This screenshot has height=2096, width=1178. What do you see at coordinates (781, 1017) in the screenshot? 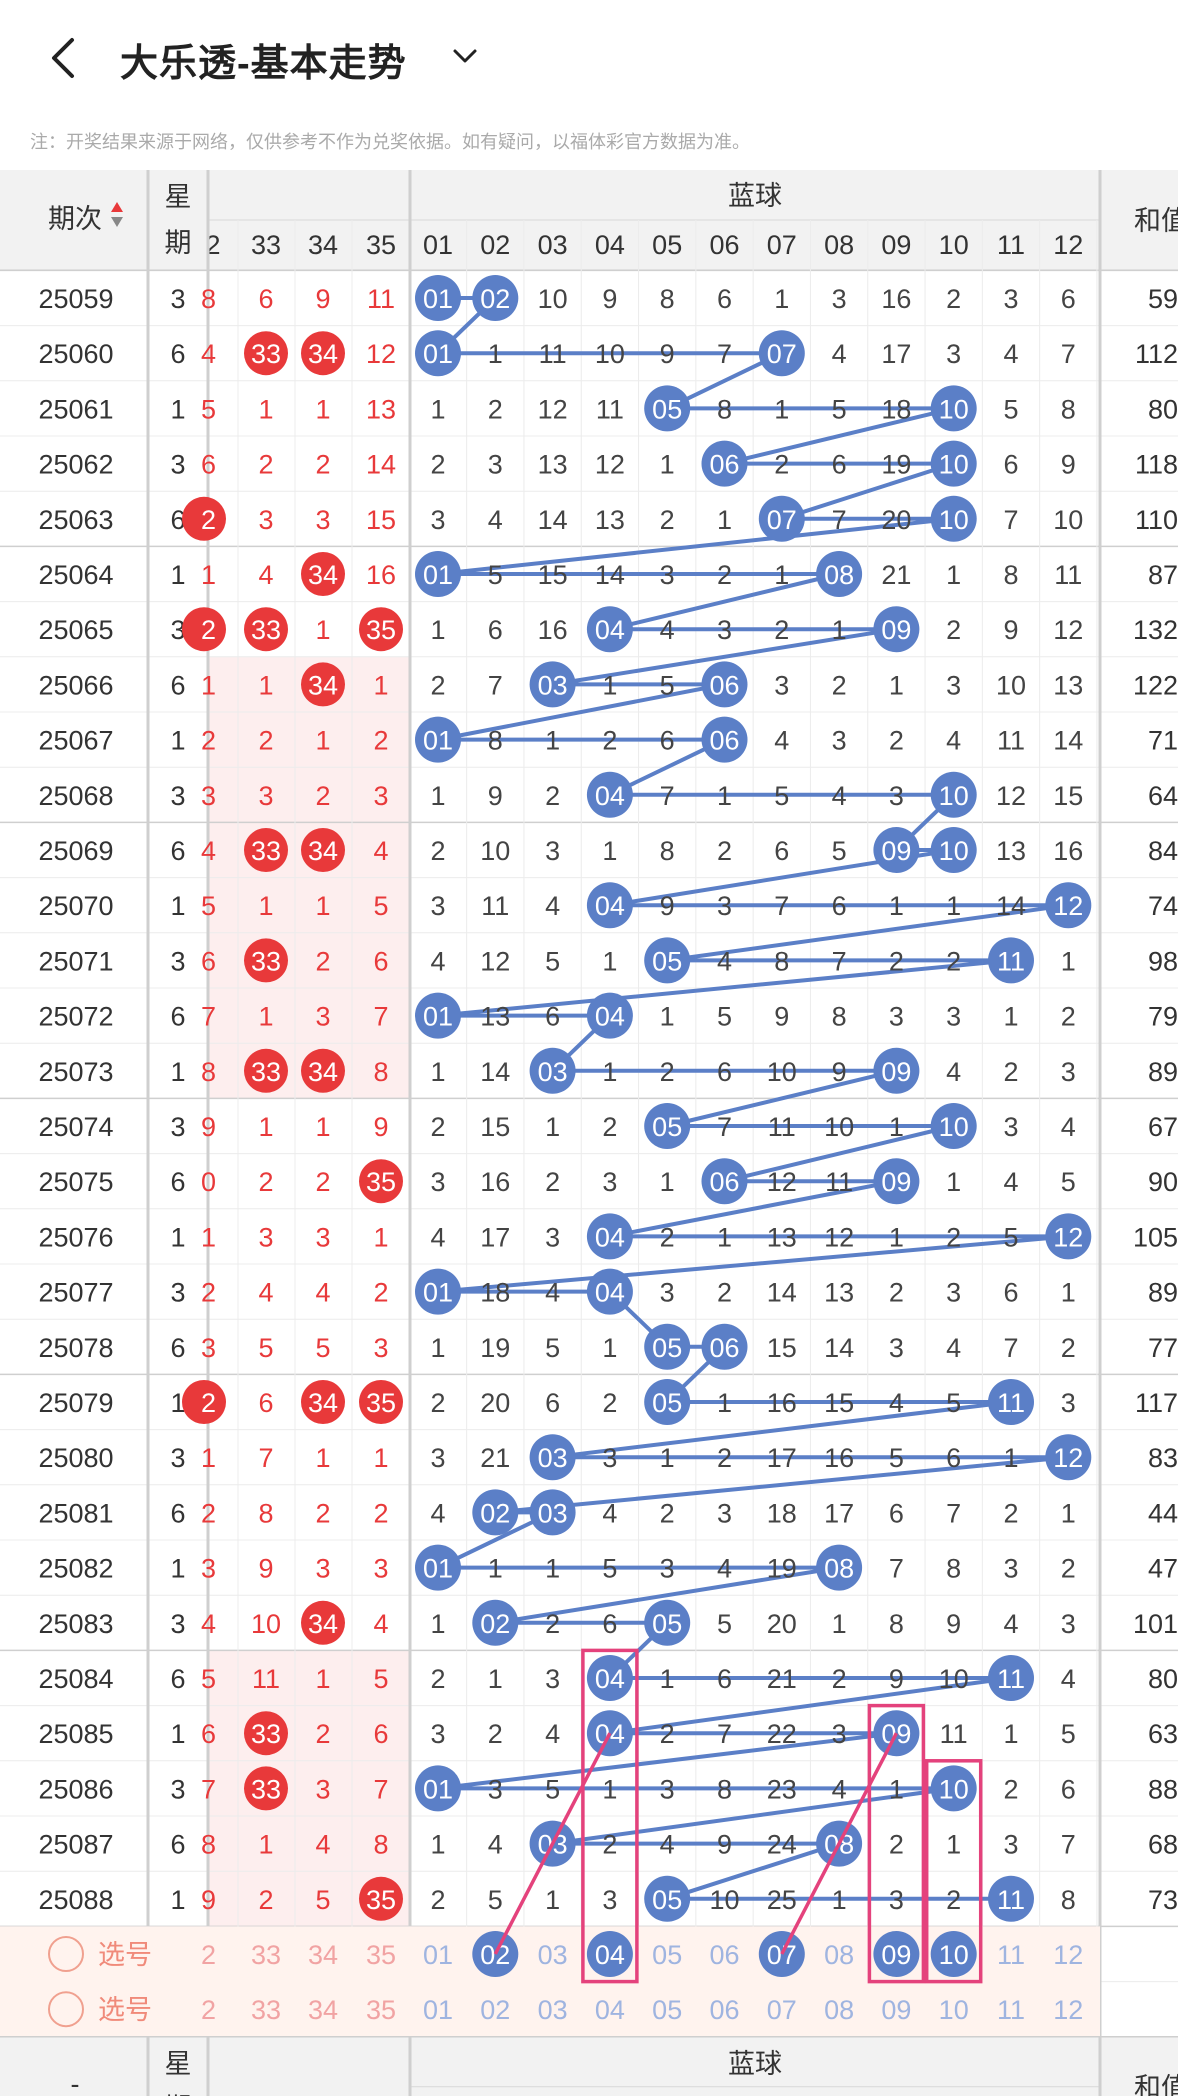
I see `miss-cell: 9` at bounding box center [781, 1017].